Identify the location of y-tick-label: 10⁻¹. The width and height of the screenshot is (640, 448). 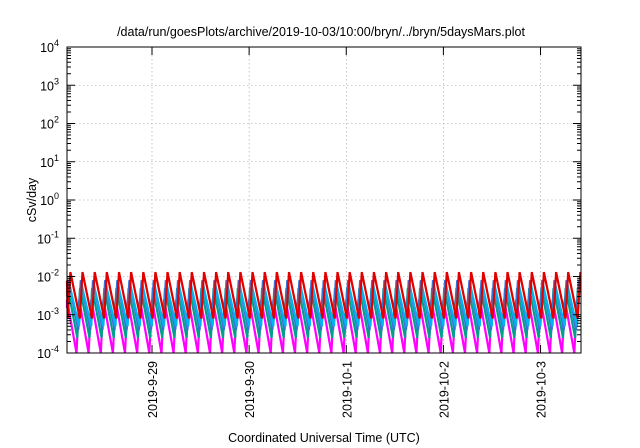
(48, 237).